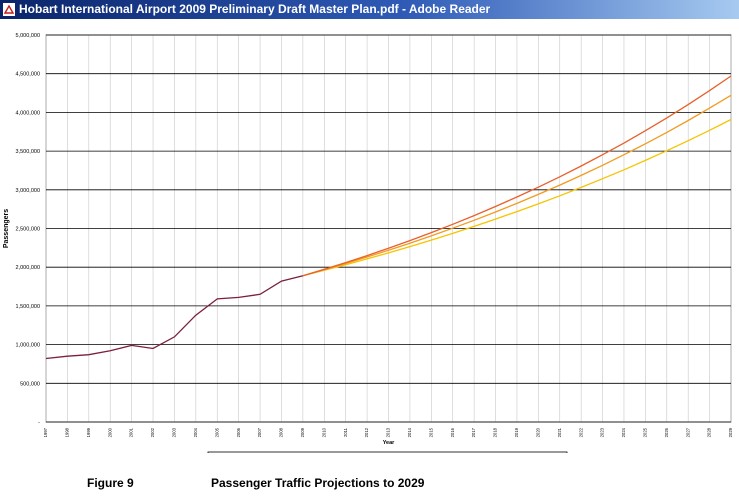  Describe the element at coordinates (6, 228) in the screenshot. I see `y-axis-title: Passengers` at that location.